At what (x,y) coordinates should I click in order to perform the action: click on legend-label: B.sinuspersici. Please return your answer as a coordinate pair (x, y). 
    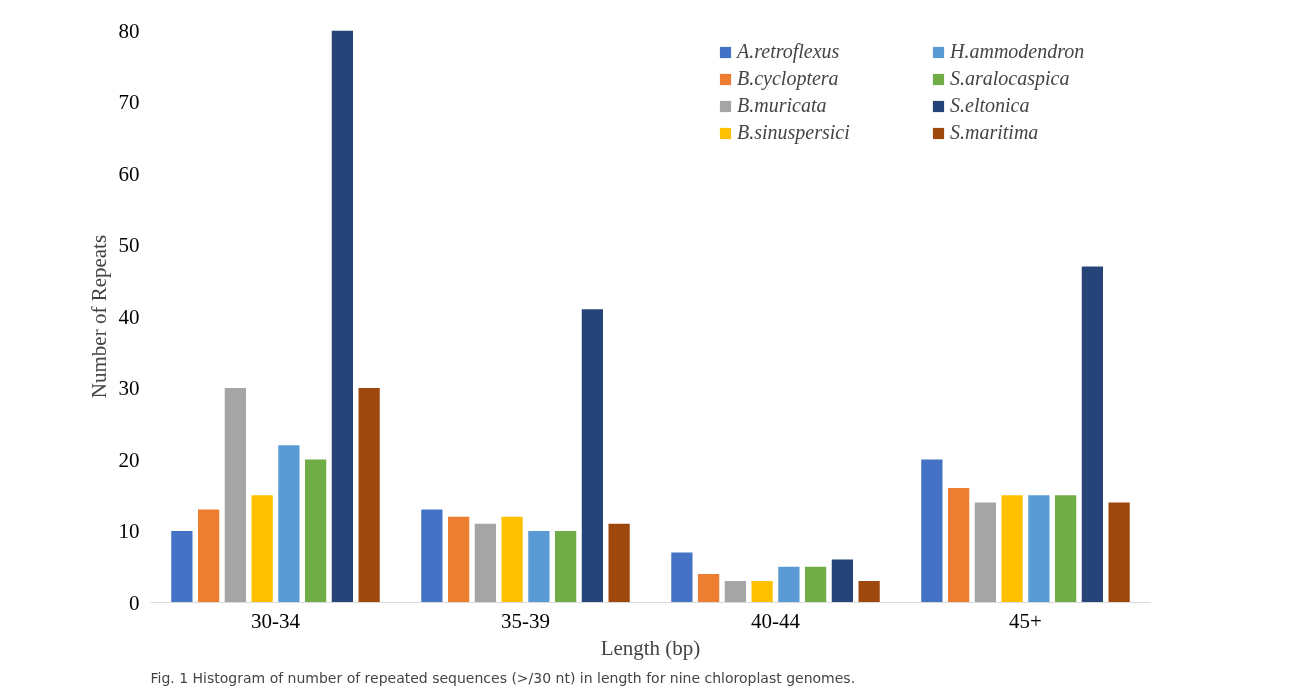
    Looking at the image, I should click on (794, 132).